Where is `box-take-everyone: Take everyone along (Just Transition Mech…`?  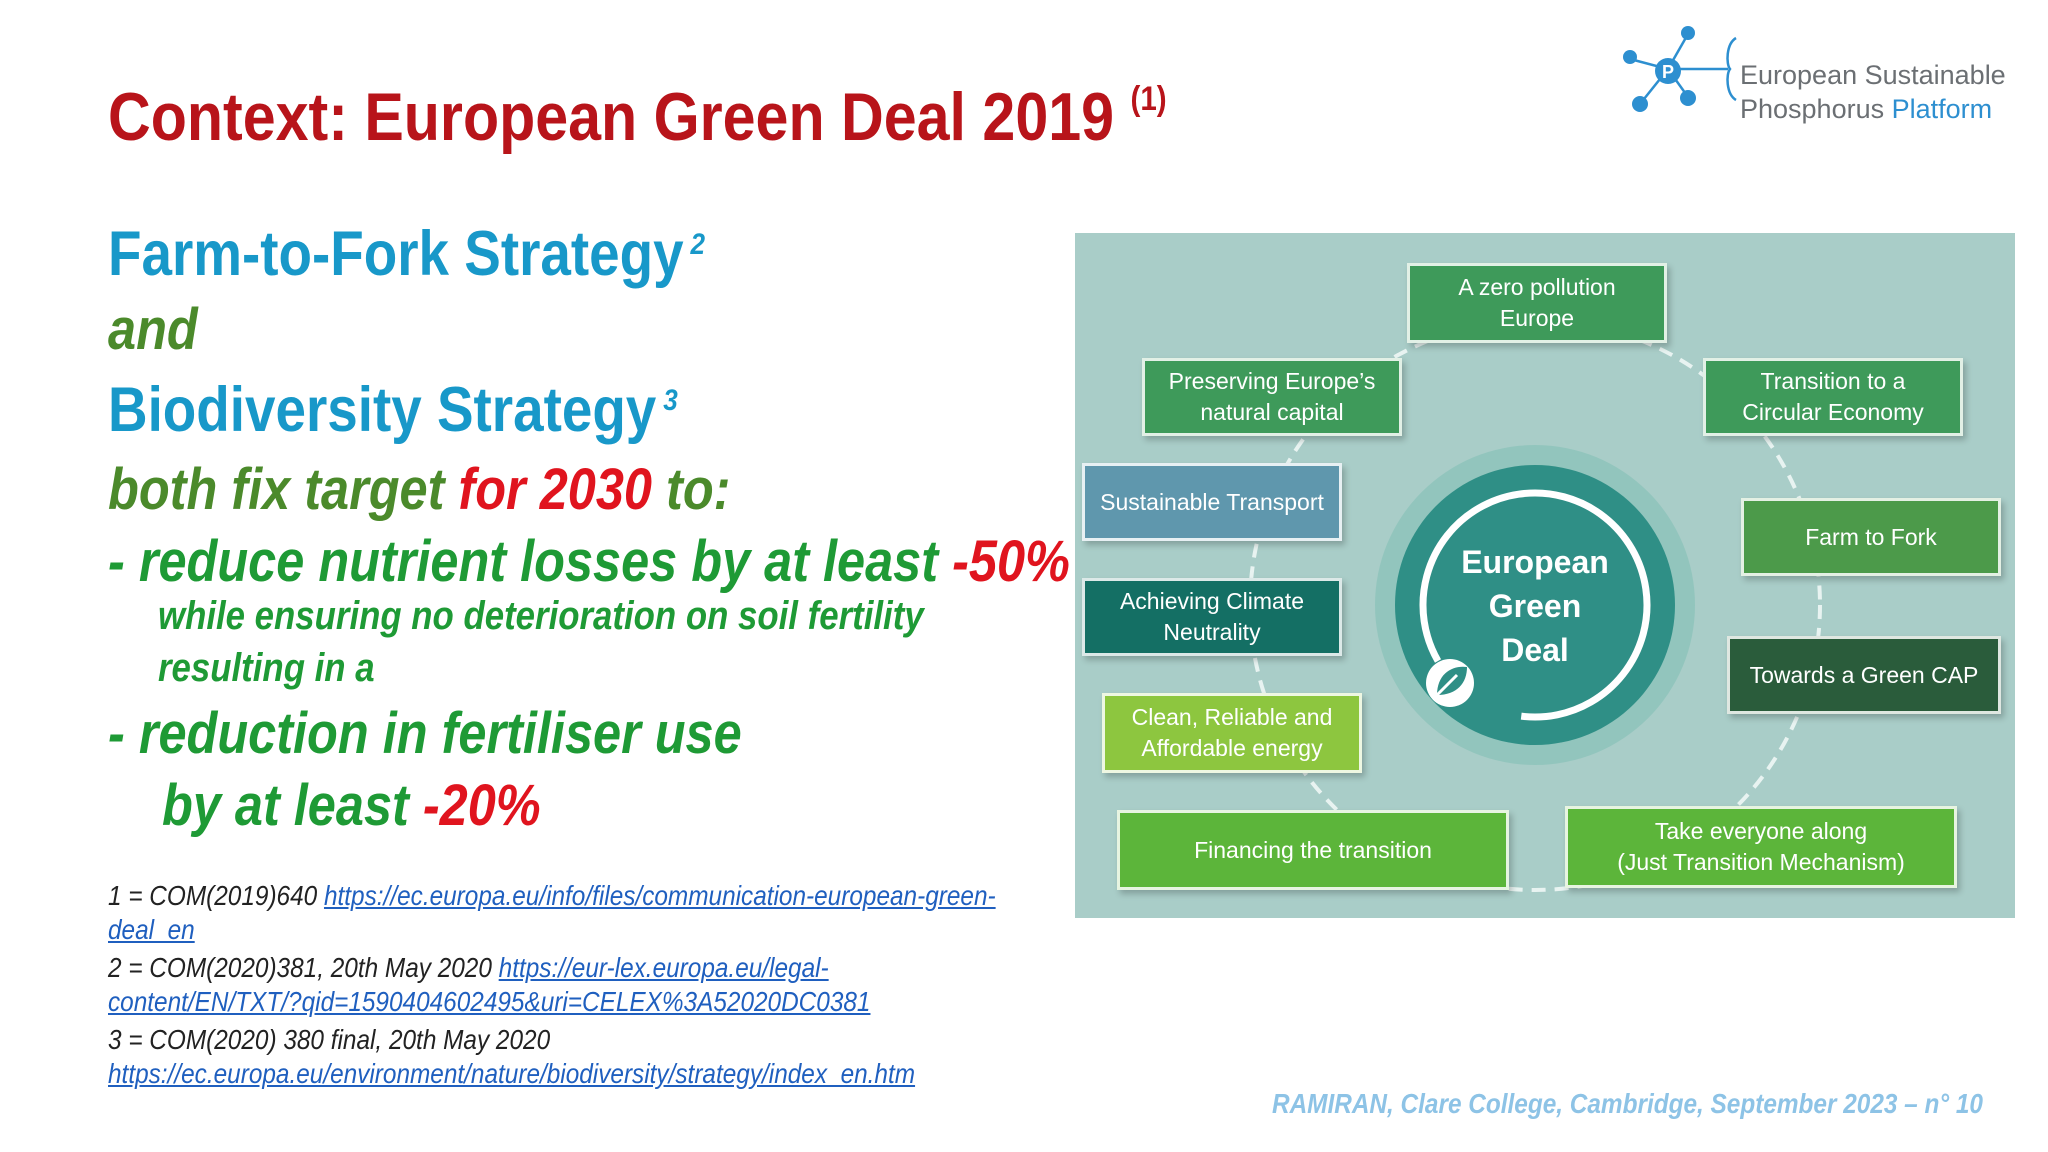 box-take-everyone: Take everyone along (Just Transition Mech… is located at coordinates (1761, 847).